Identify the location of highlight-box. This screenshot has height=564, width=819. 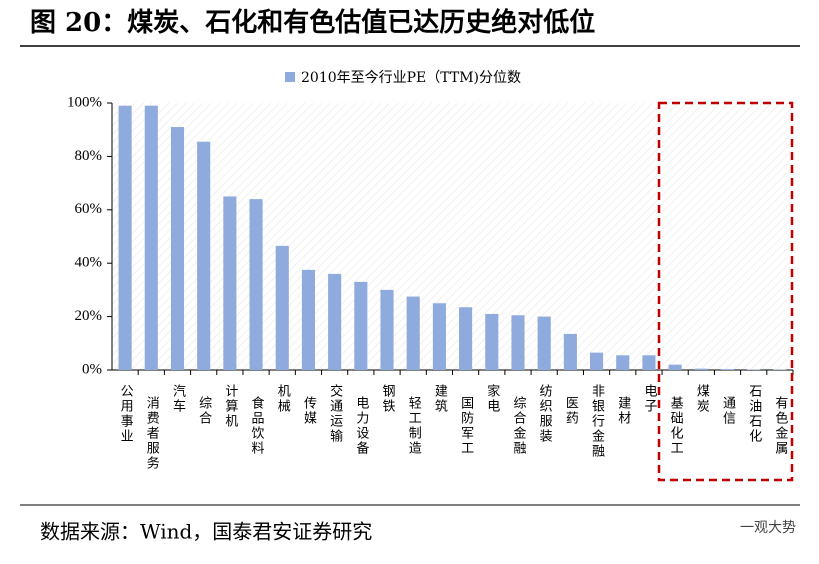
(725, 291).